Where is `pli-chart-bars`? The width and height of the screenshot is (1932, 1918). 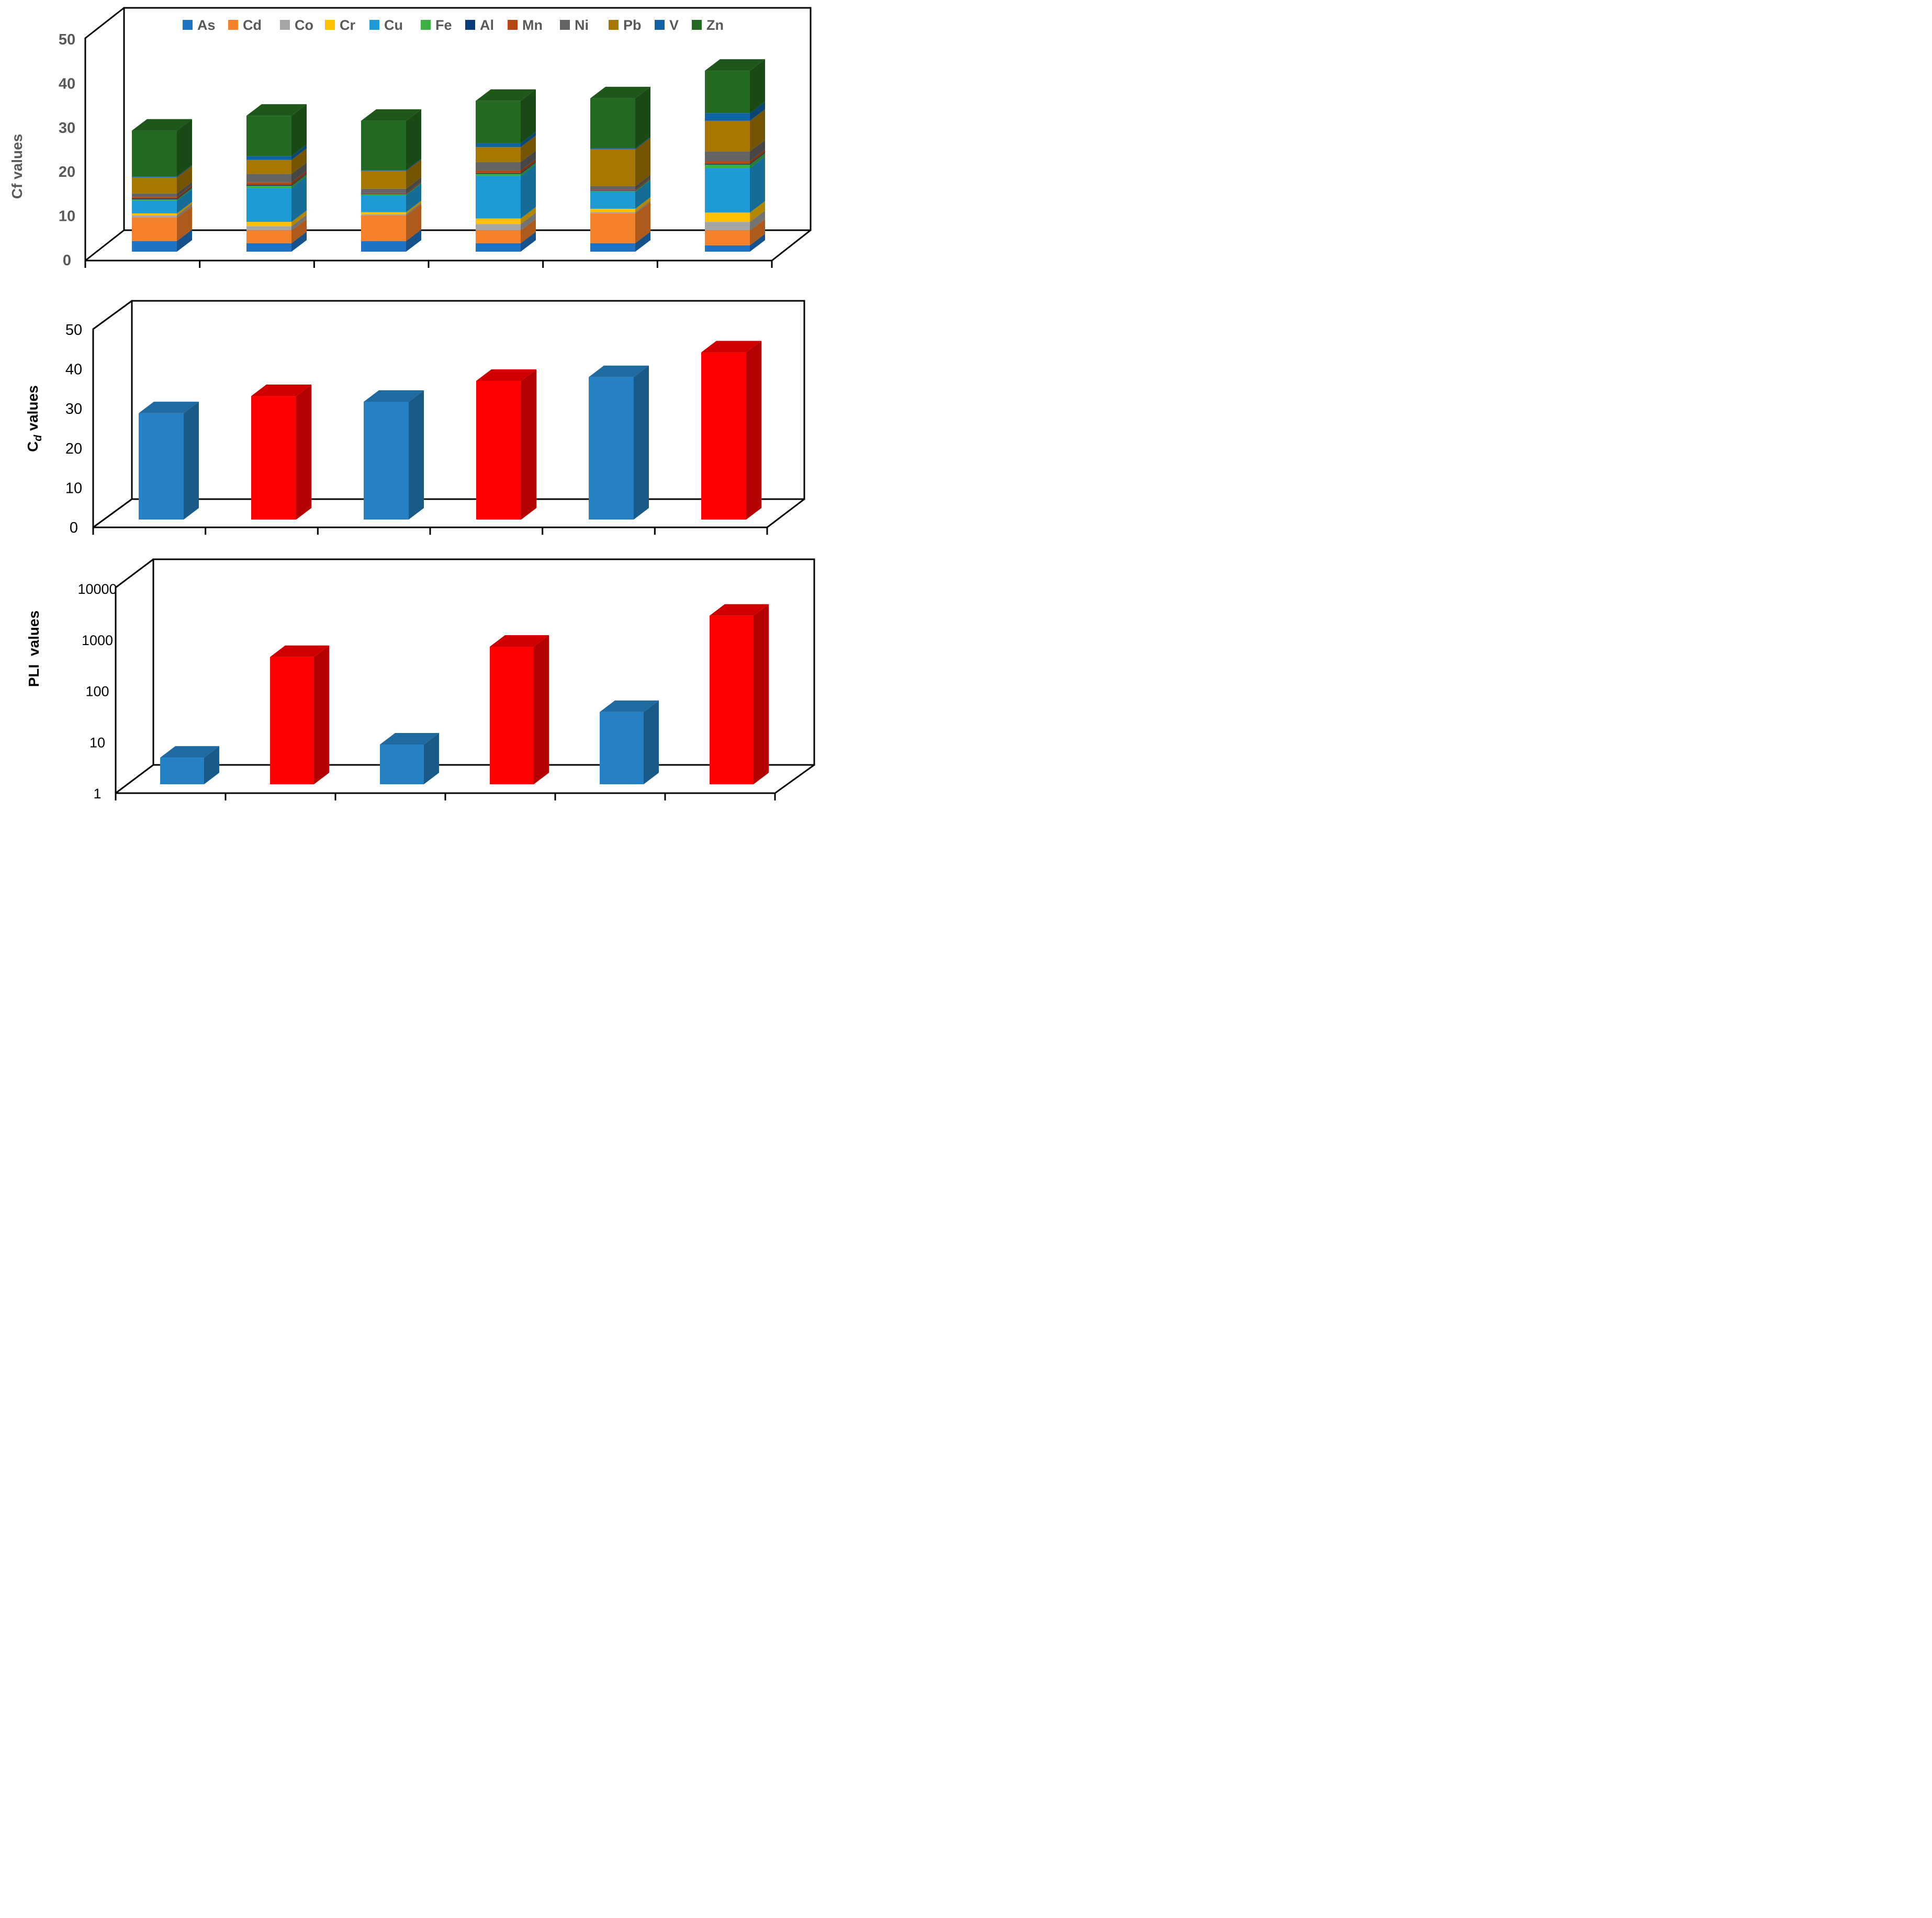 pli-chart-bars is located at coordinates (464, 694).